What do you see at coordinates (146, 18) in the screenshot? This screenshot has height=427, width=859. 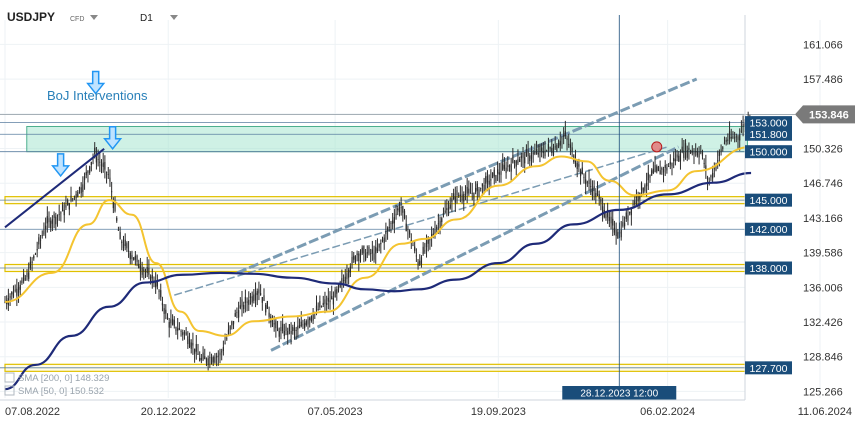 I see `timeframe-label: D1` at bounding box center [146, 18].